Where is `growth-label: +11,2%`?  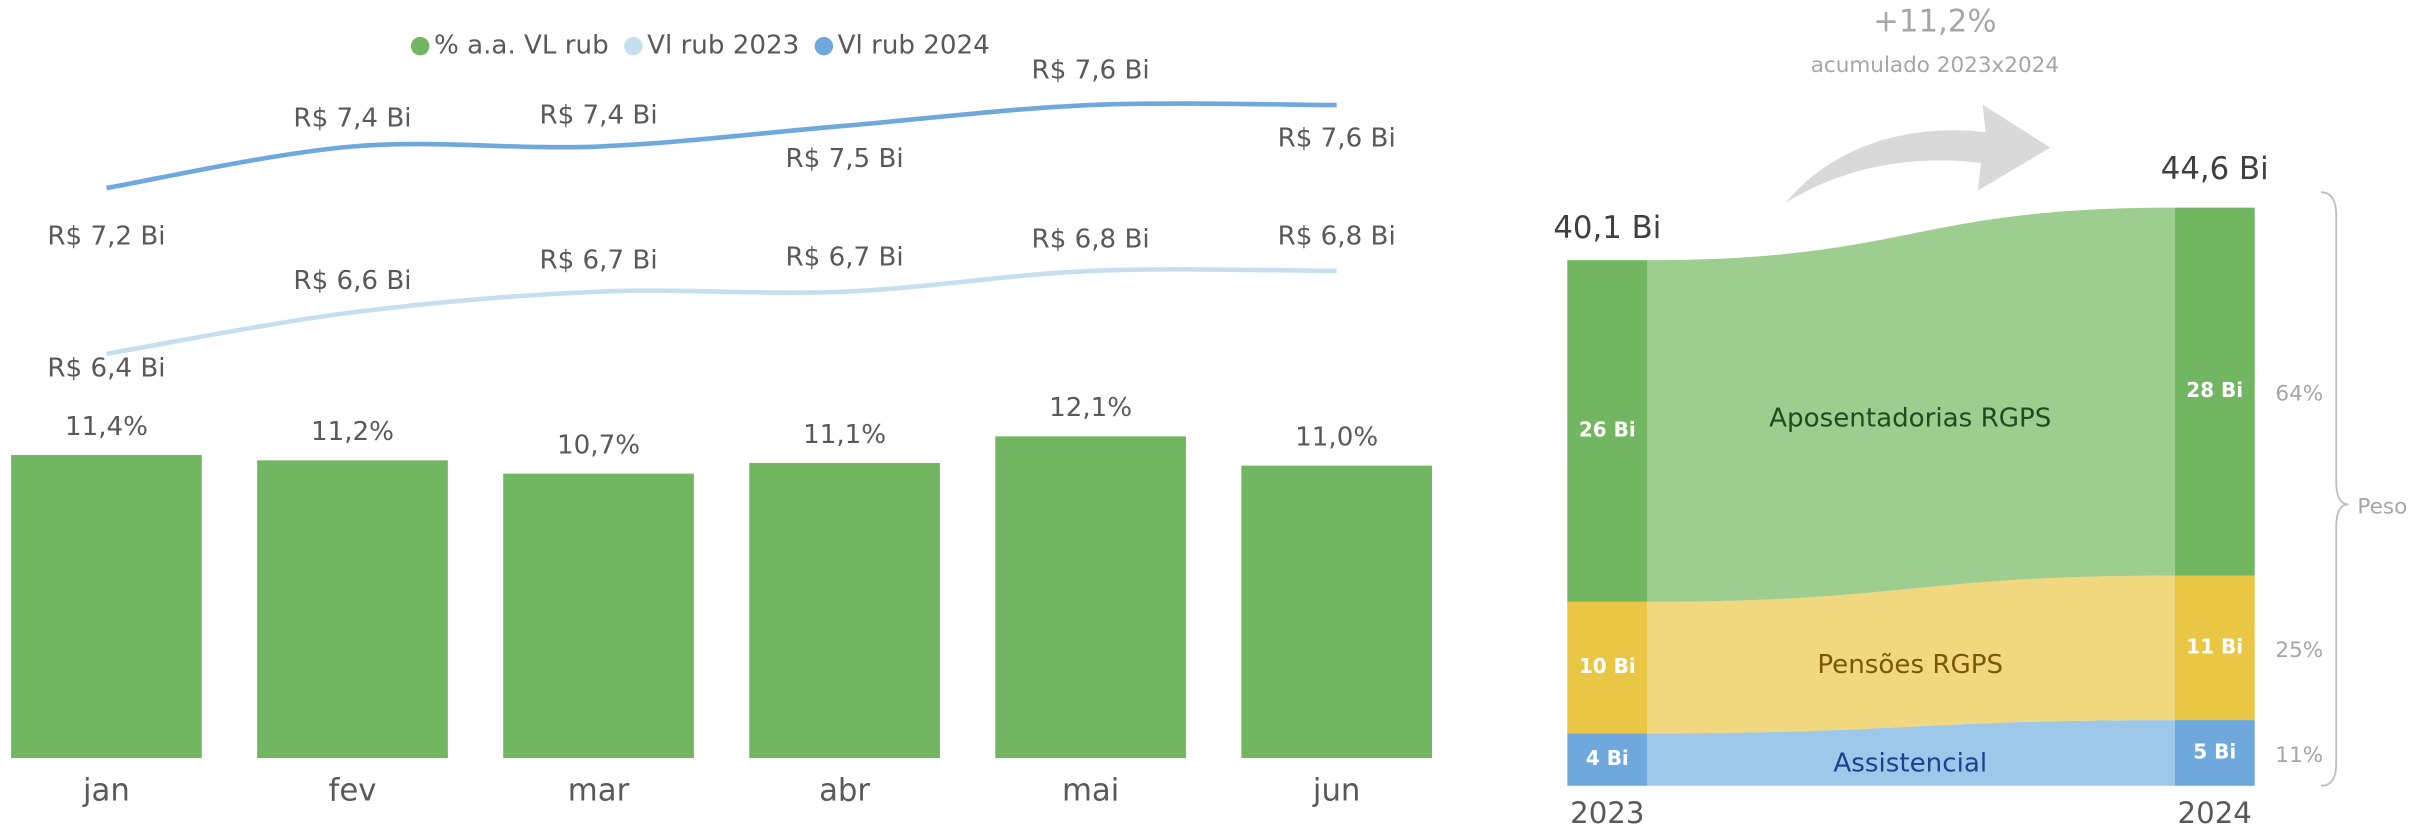 growth-label: +11,2% is located at coordinates (1934, 22).